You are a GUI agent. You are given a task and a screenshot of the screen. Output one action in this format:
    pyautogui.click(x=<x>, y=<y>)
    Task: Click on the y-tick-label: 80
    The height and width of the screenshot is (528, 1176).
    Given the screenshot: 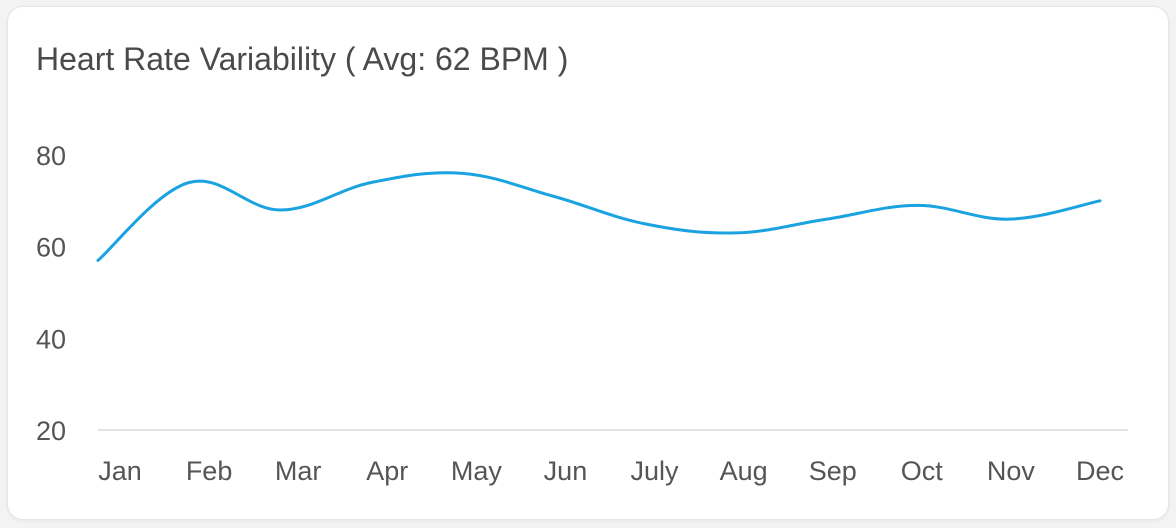 What is the action you would take?
    pyautogui.click(x=51, y=156)
    